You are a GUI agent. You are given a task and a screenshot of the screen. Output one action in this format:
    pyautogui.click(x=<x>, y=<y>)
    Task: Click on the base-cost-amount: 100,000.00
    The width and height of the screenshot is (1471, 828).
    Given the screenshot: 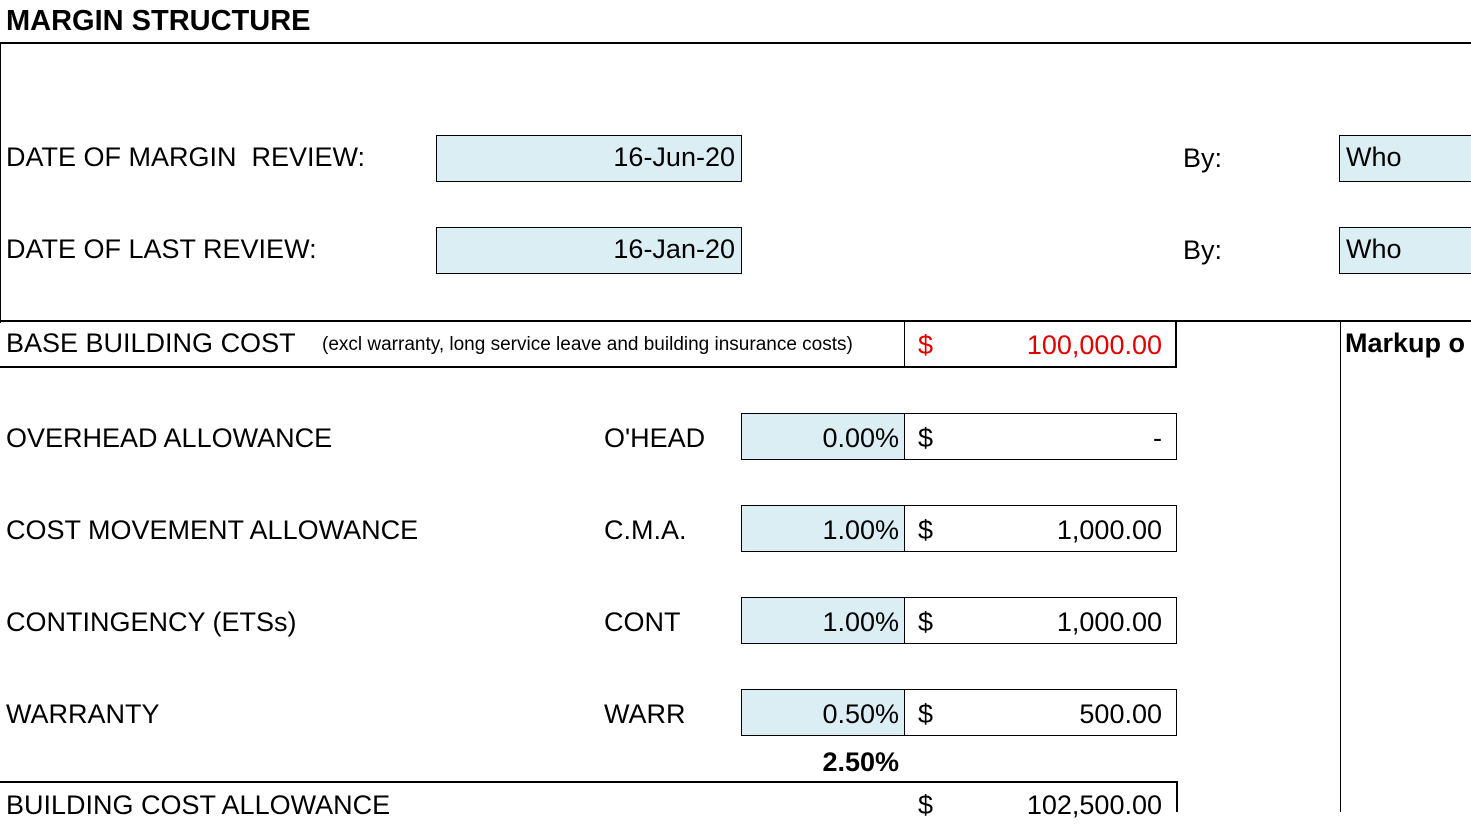 What is the action you would take?
    pyautogui.click(x=1094, y=345)
    